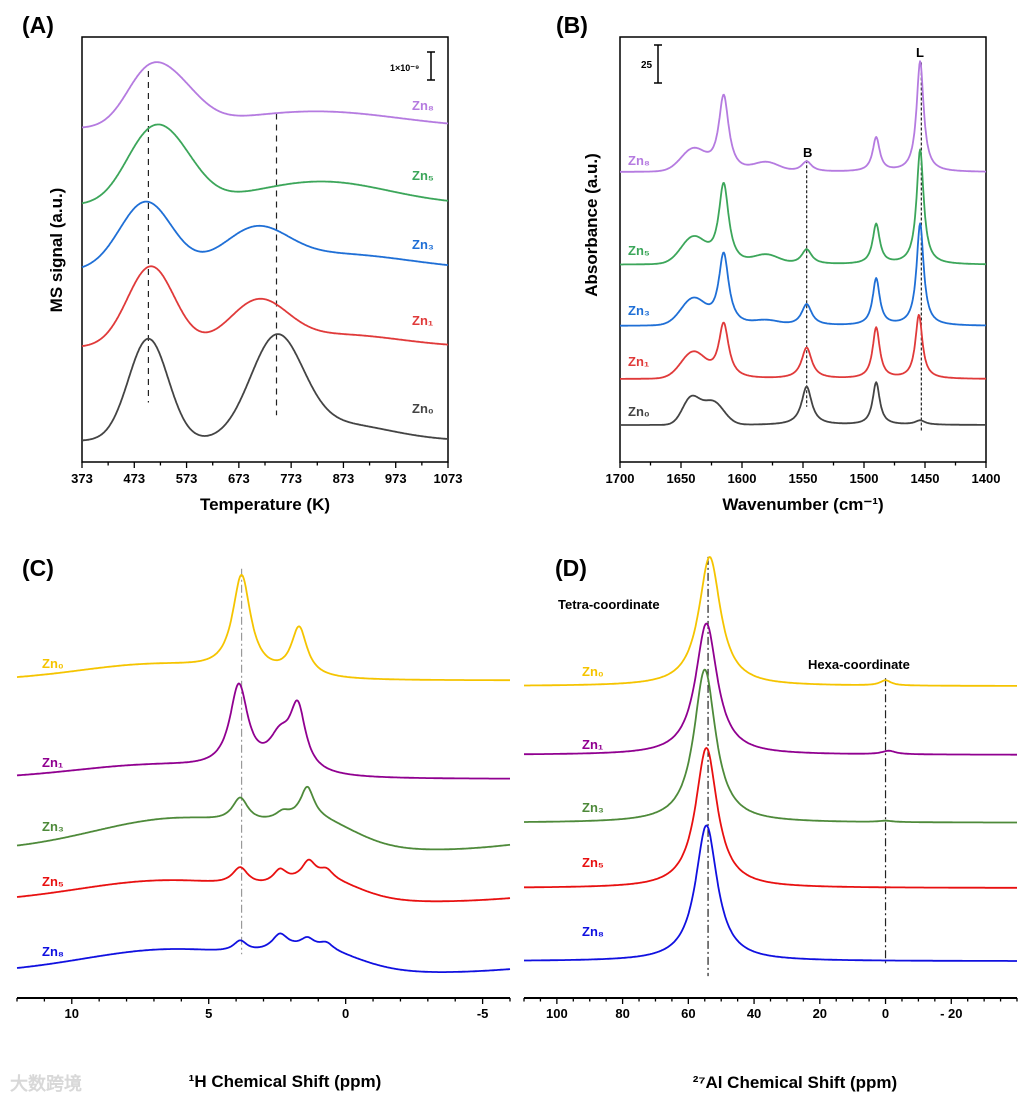  I want to click on x-tick-label: 573, so click(187, 478).